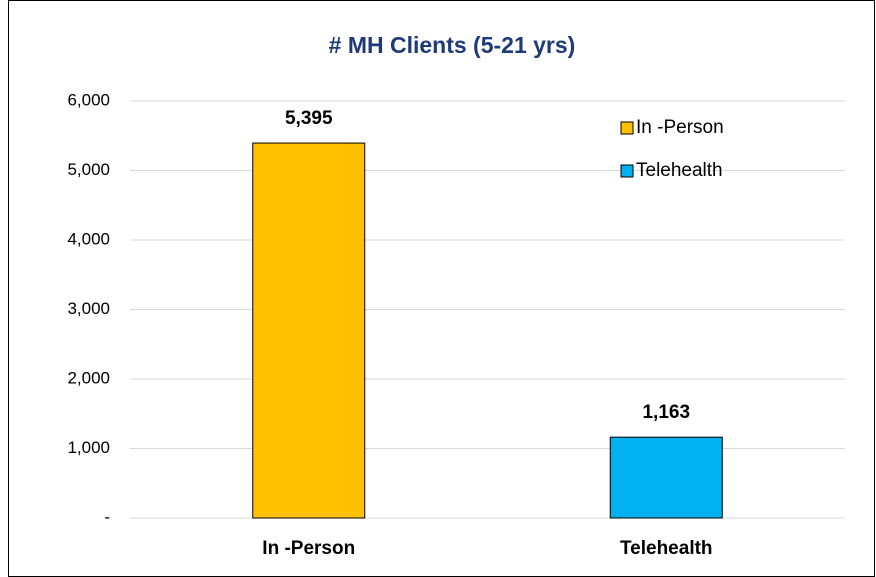  What do you see at coordinates (88, 377) in the screenshot?
I see `y-tick-label: 2,000` at bounding box center [88, 377].